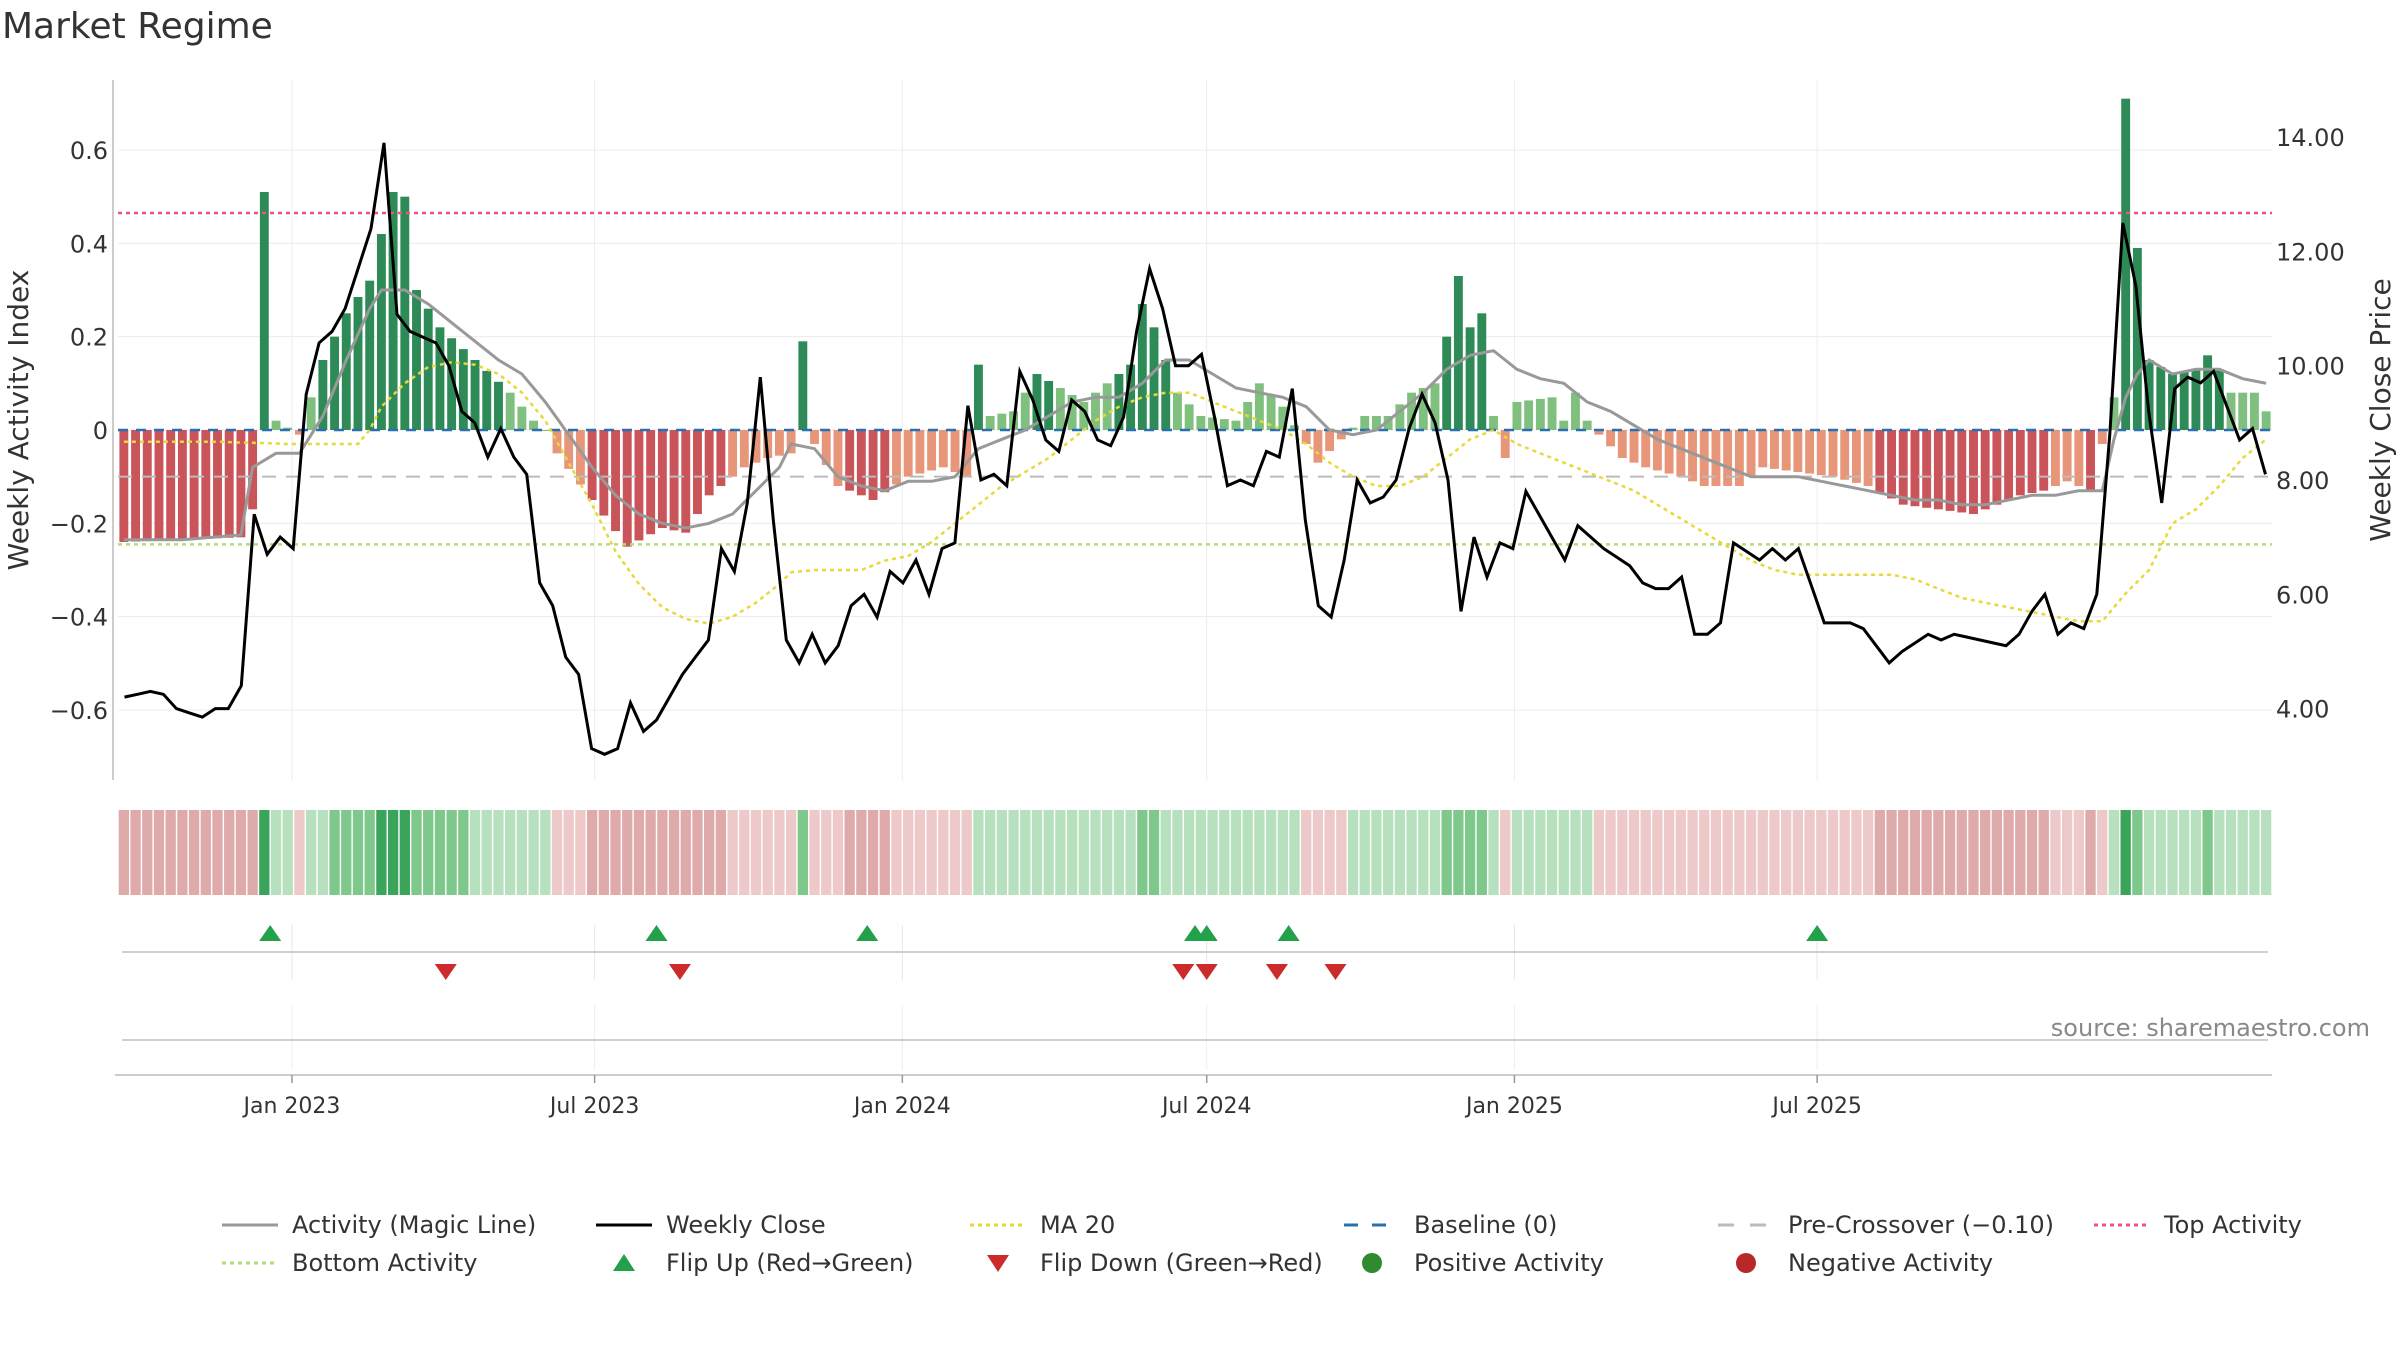  Describe the element at coordinates (2232, 1225) in the screenshot. I see `legend-label: Top Activity` at that location.